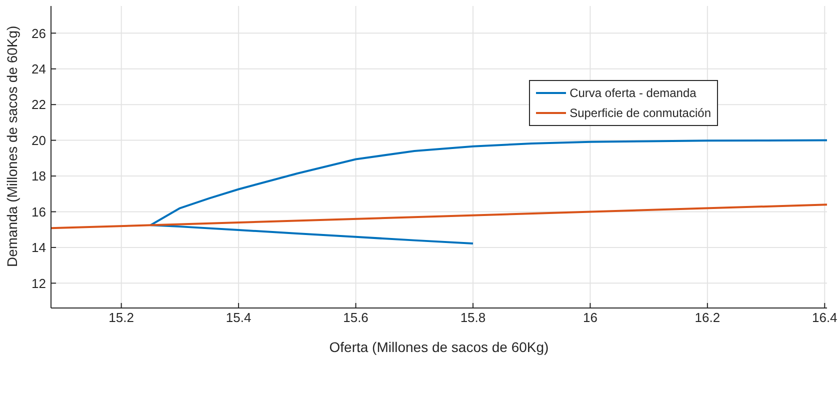  What do you see at coordinates (640, 113) in the screenshot?
I see `legend-label: Superficie de conmutación` at bounding box center [640, 113].